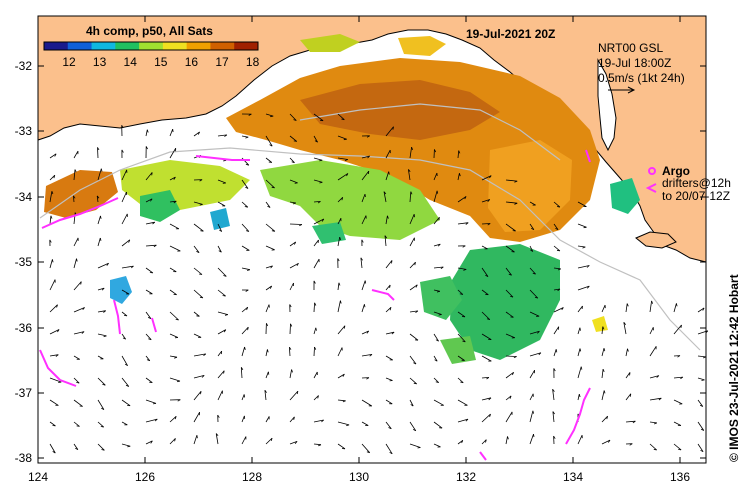  I want to click on x-tick-label: 136, so click(680, 477).